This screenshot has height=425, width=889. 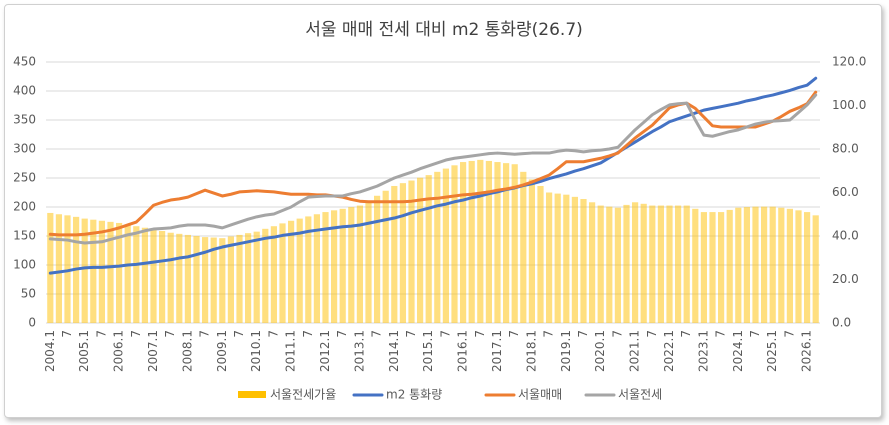 What do you see at coordinates (24, 62) in the screenshot?
I see `y-tick-label: 450` at bounding box center [24, 62].